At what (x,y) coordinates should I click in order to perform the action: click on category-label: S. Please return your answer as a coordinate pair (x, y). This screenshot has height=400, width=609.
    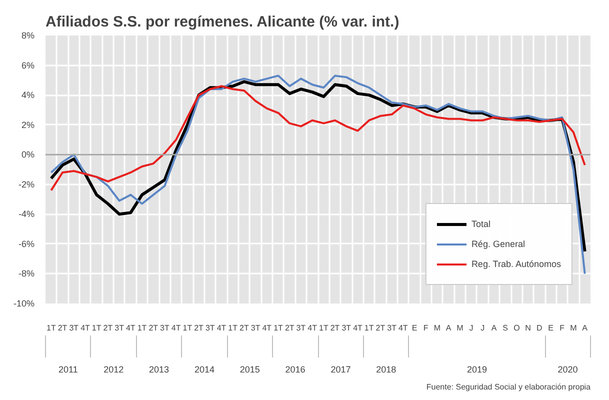
    Looking at the image, I should click on (505, 328).